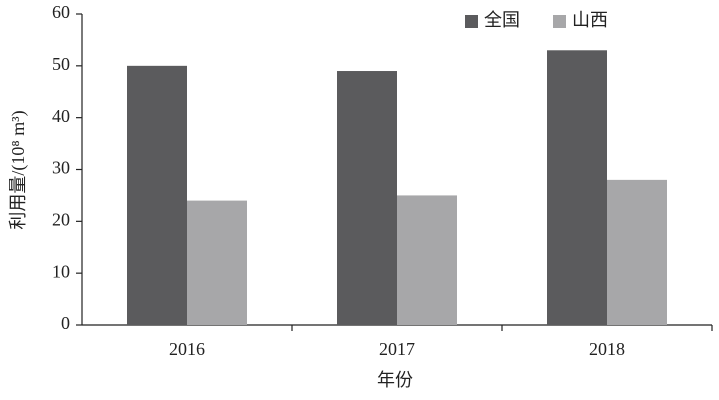 This screenshot has height=400, width=719. Describe the element at coordinates (61, 271) in the screenshot. I see `y-tick-label: 10` at that location.